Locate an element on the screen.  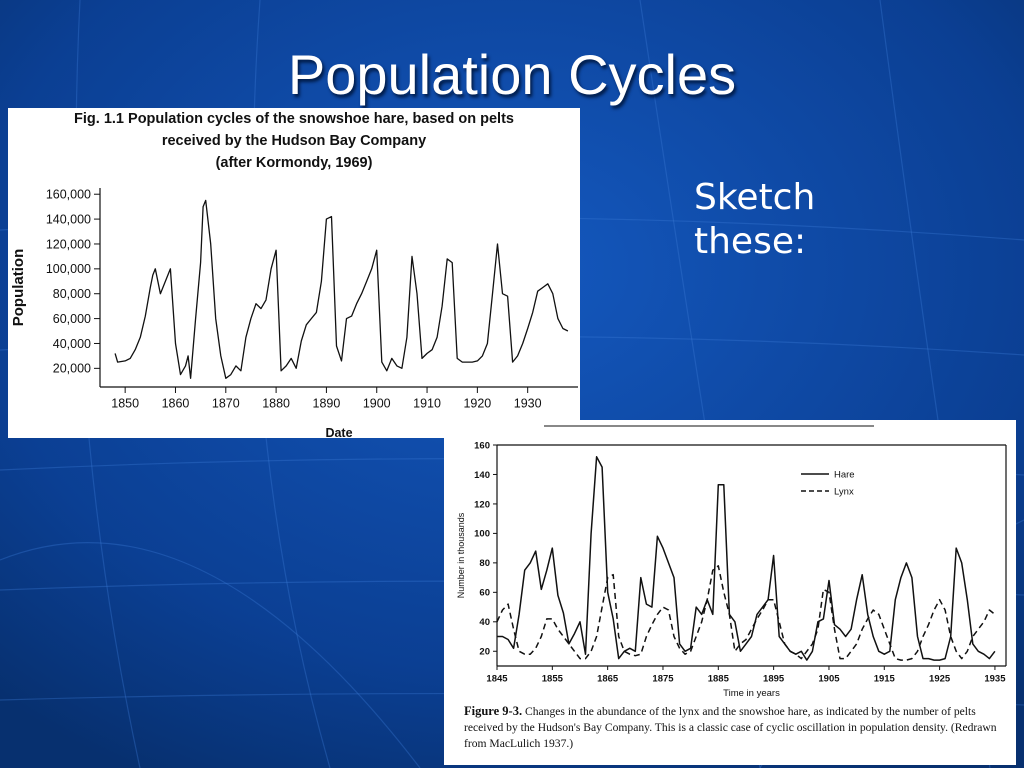
x-axis-label: Date is located at coordinates (338, 432).